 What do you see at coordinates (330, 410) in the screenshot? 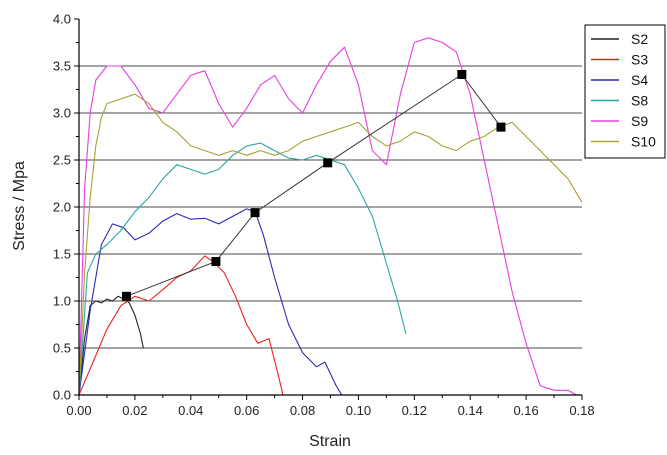
I see `x-tick-labels: 0.00 0.02 0.04 0.06 0.08 0.10 0.12 0.14 0.16 0.18` at bounding box center [330, 410].